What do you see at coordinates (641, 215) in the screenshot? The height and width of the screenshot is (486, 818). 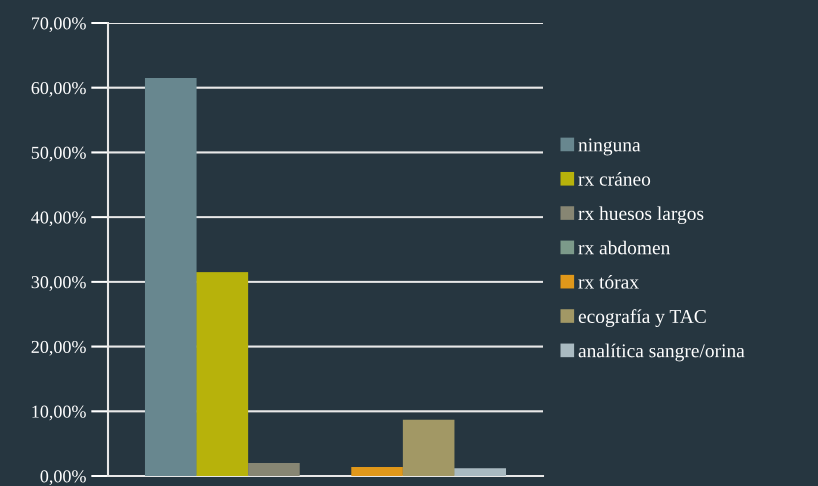 I see `legend-label: rx huesos largos` at bounding box center [641, 215].